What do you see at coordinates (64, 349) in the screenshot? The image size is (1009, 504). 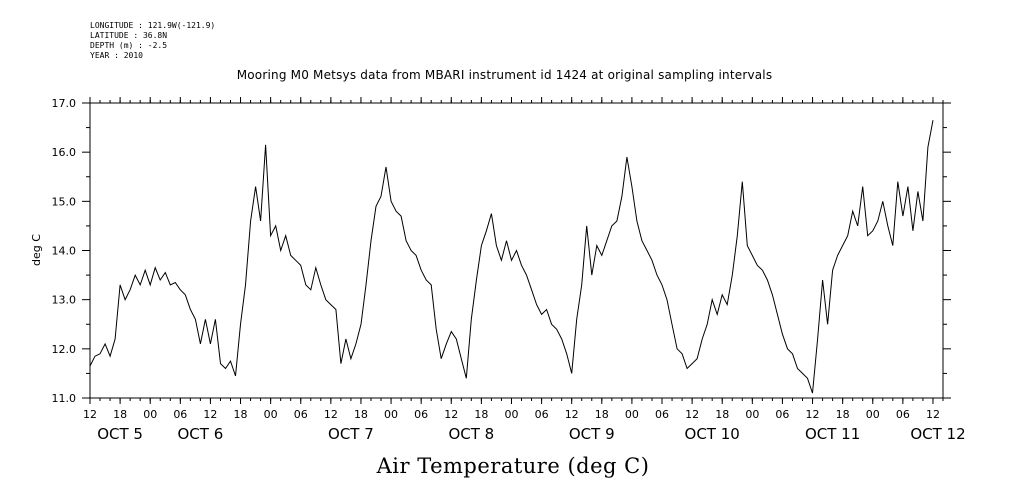 I see `y-tick-label: 12.0` at bounding box center [64, 349].